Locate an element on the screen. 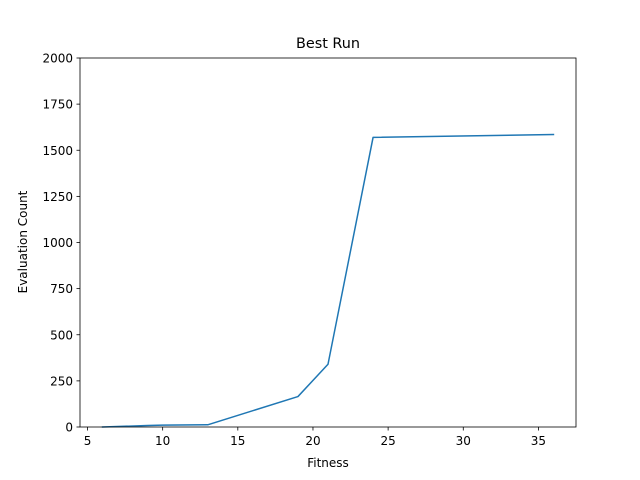 This screenshot has height=480, width=640. y-tick-label: 1250 is located at coordinates (57, 197).